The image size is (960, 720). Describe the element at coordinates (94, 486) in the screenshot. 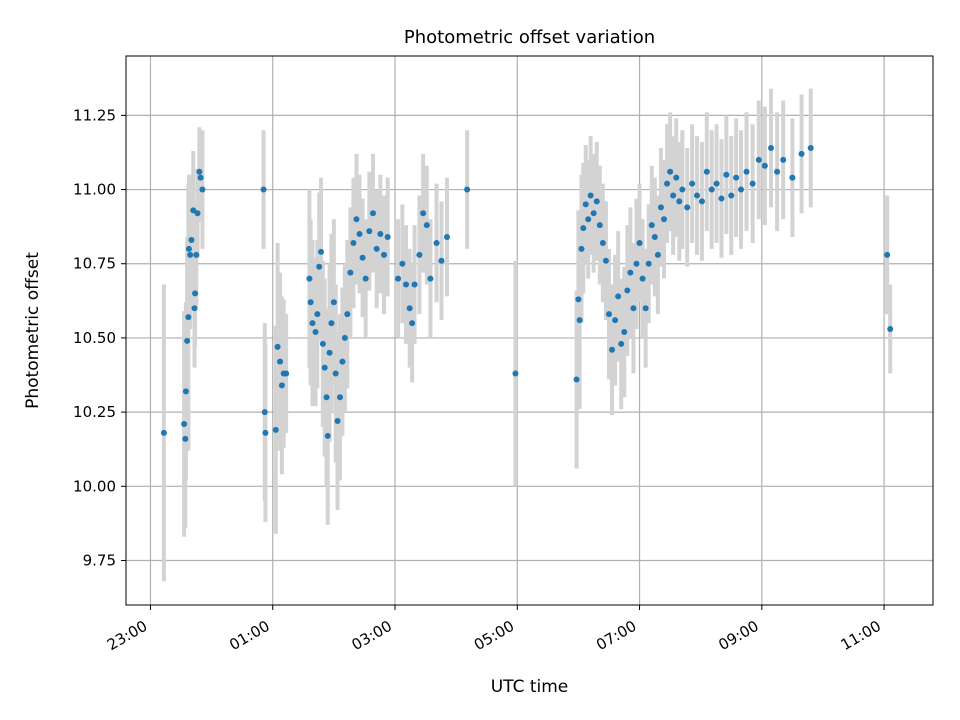

I see `y-tick-label: 10.00` at that location.